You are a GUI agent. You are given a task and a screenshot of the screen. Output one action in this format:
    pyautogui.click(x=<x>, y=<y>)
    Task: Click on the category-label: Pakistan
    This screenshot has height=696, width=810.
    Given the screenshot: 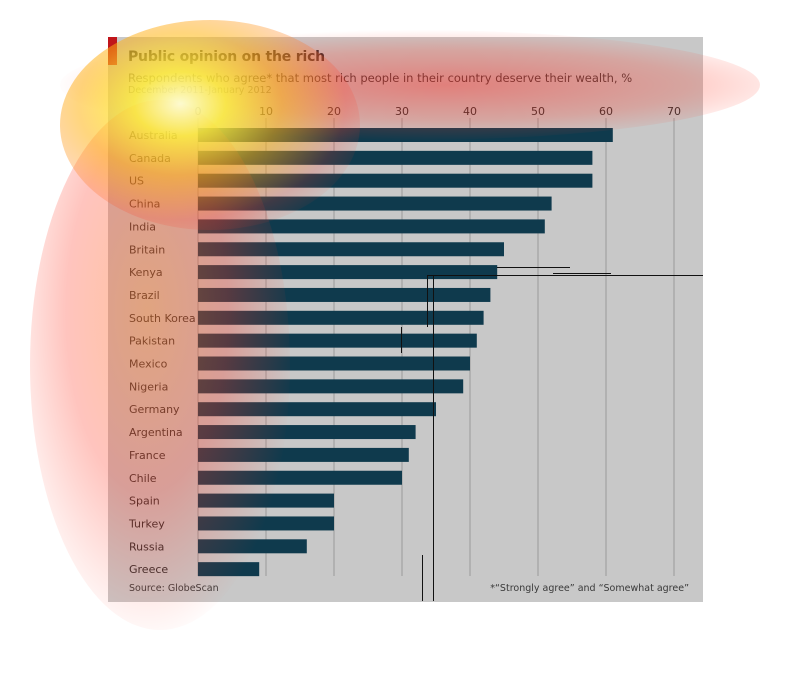 What is the action you would take?
    pyautogui.click(x=152, y=341)
    